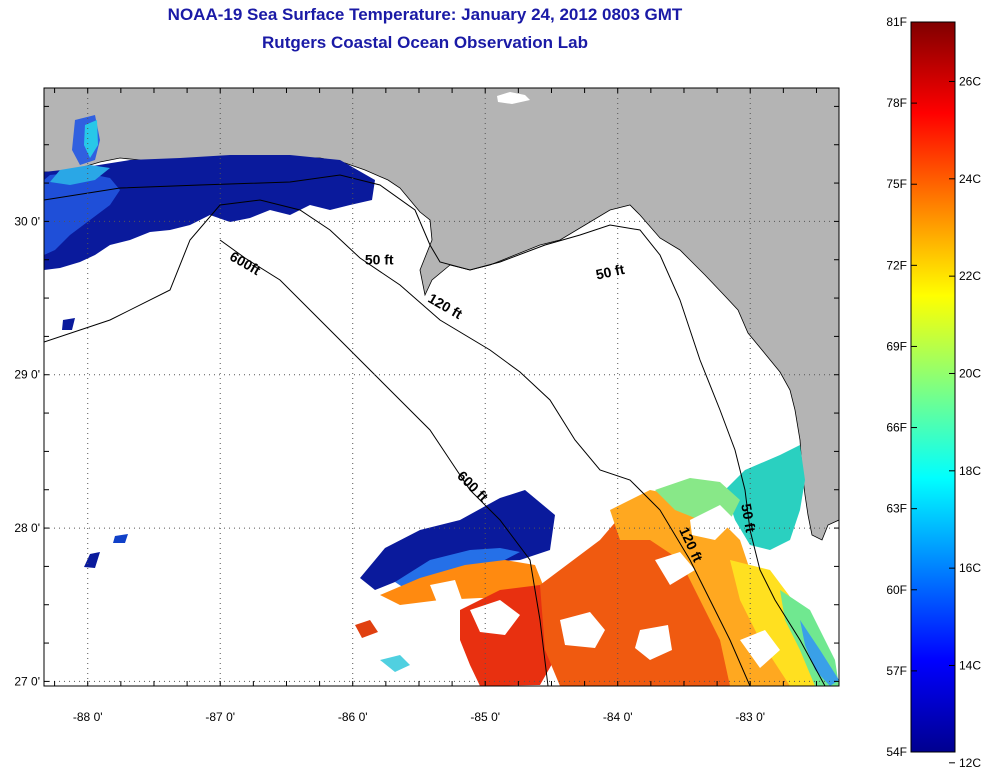 The image size is (992, 770). I want to click on map-subtitle: Rutgers Coastal Ocean Observation Lab, so click(425, 42).